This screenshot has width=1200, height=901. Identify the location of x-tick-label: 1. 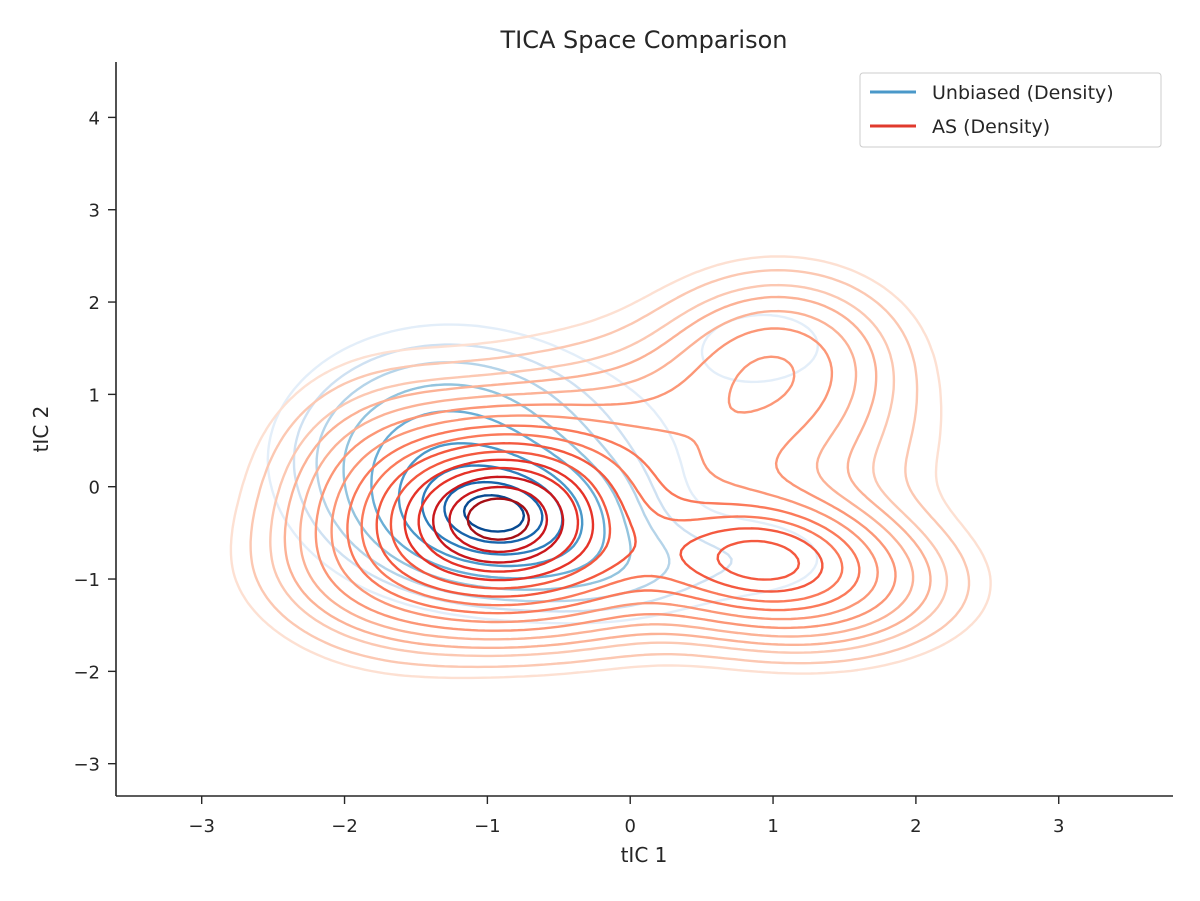
(772, 826).